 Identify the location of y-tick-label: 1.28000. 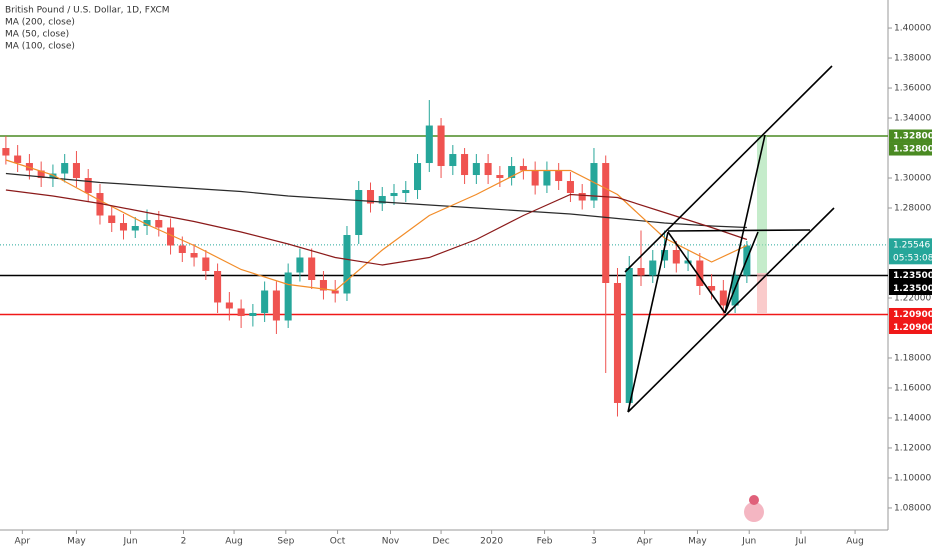
(912, 209).